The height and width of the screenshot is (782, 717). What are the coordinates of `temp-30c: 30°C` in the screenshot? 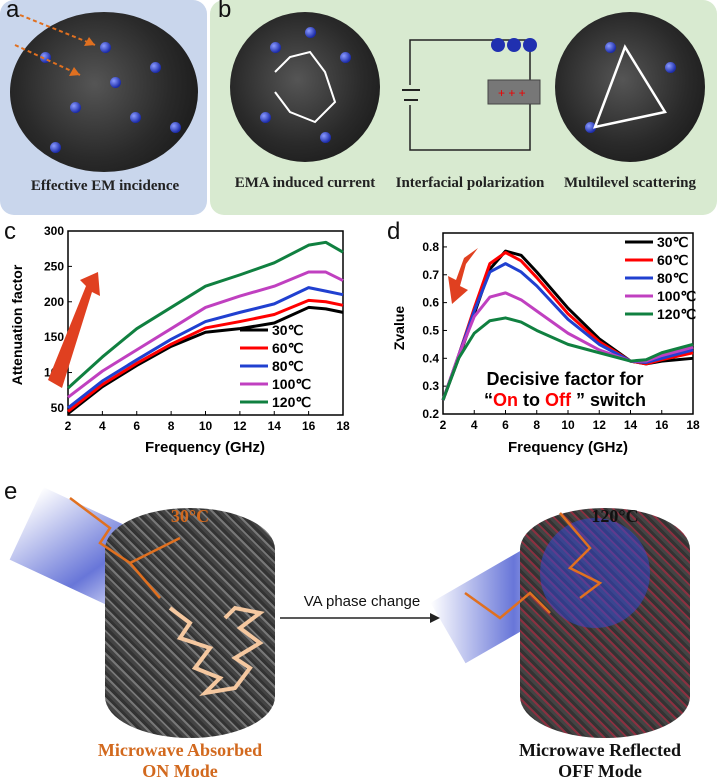 It's located at (190, 516).